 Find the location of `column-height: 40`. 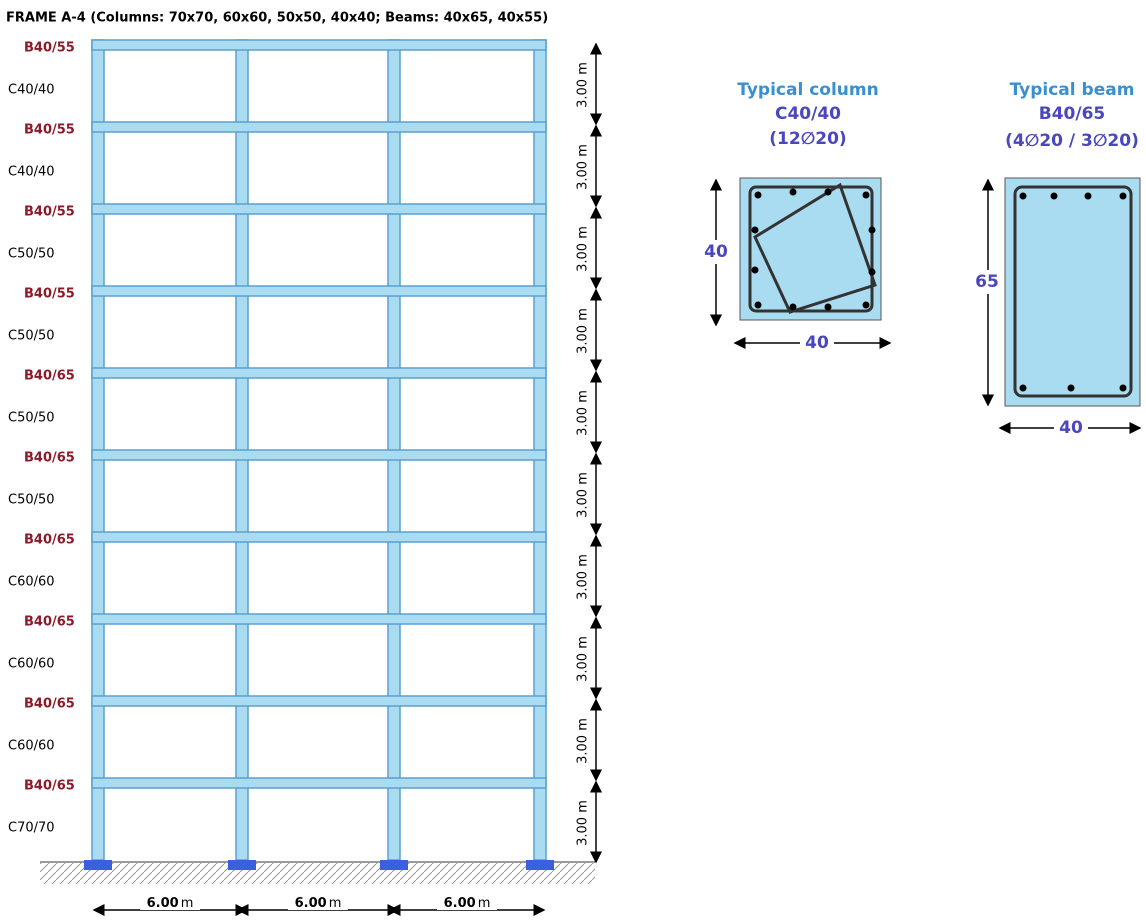

column-height: 40 is located at coordinates (716, 252).